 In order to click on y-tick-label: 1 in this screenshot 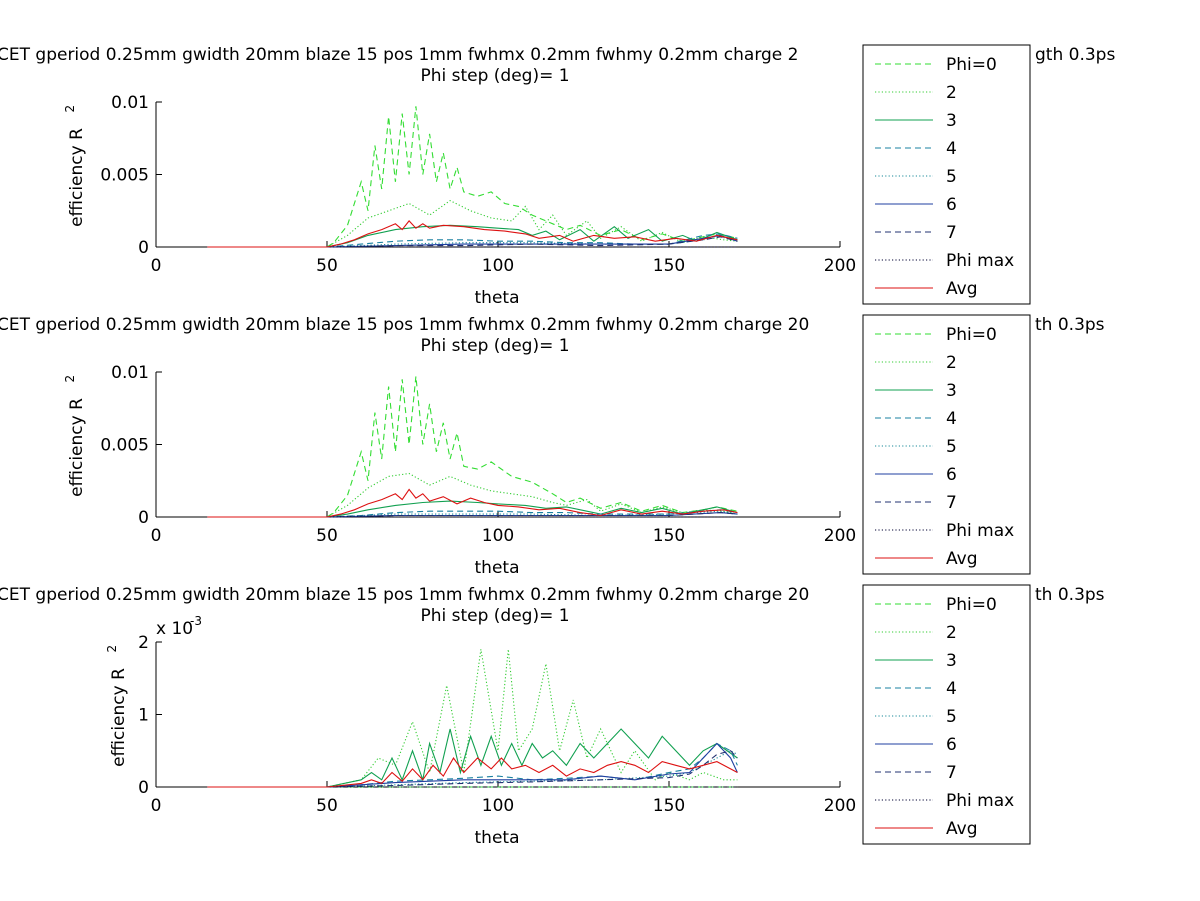, I will do `click(143, 716)`.